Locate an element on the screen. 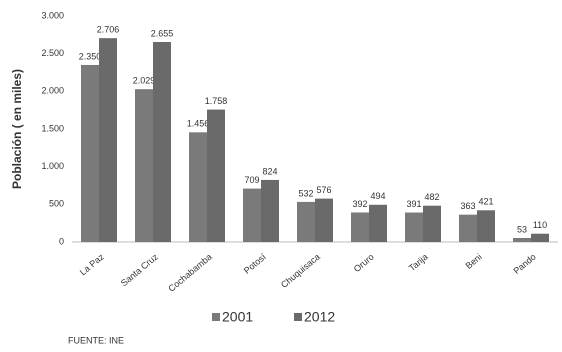 This screenshot has width=562, height=352. x-tick-label: Tarija is located at coordinates (418, 262).